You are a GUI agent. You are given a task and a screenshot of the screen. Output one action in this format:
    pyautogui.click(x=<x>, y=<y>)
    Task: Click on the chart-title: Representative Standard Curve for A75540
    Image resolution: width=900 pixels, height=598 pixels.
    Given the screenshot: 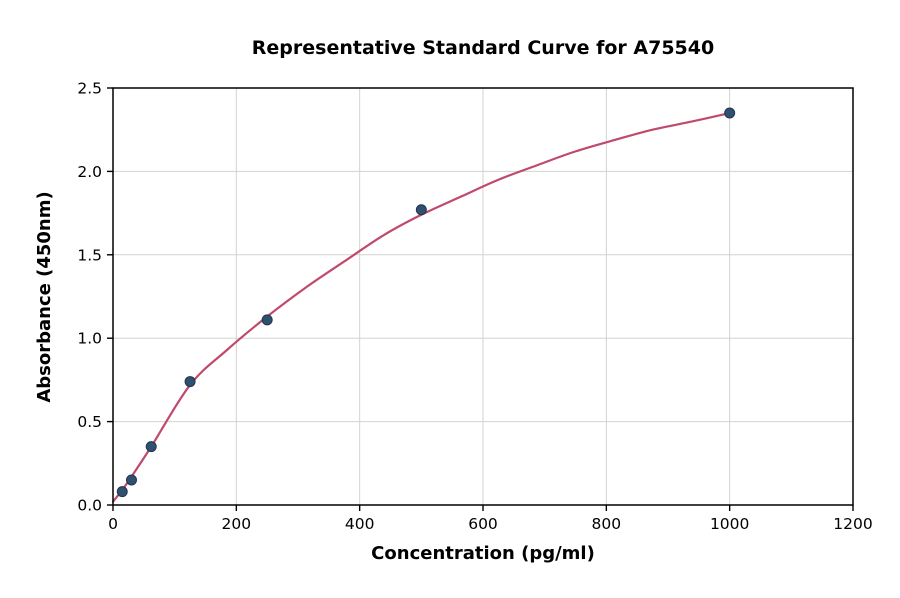 What is the action you would take?
    pyautogui.click(x=483, y=48)
    